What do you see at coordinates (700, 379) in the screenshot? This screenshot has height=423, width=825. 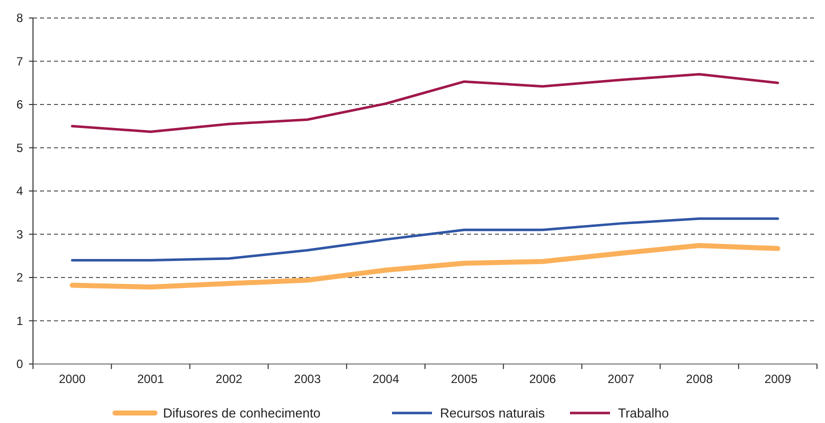 I see `x-tick-label: 2008` at bounding box center [700, 379].